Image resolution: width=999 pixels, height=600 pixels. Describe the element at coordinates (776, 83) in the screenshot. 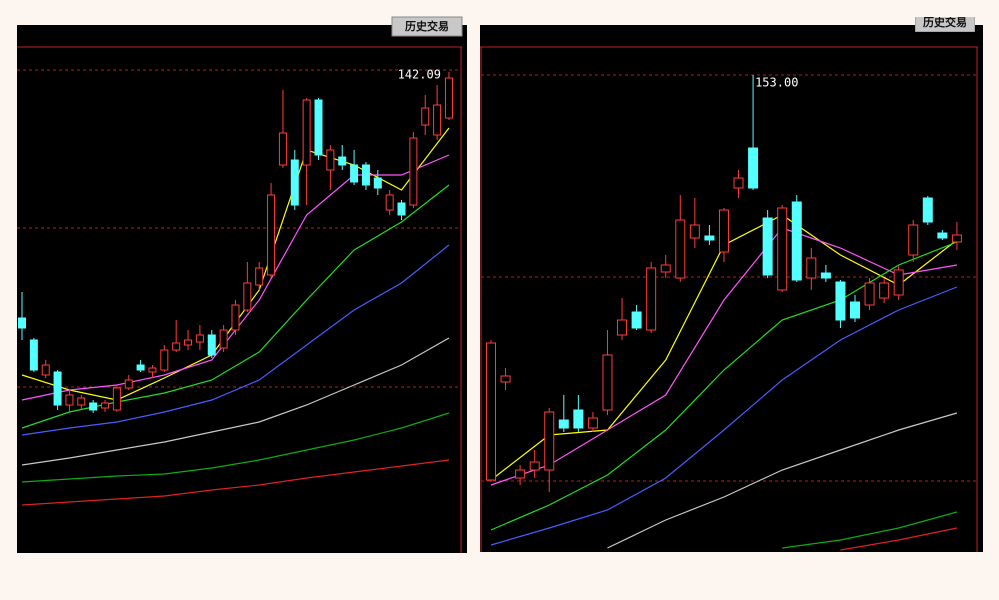

I see `high-annotation: 153.00` at that location.